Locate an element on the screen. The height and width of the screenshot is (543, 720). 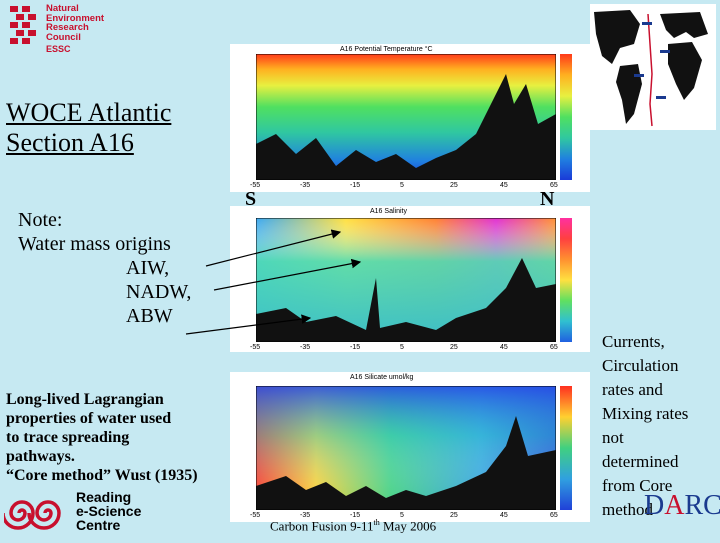
right-line: Currents, is located at coordinates (633, 341).